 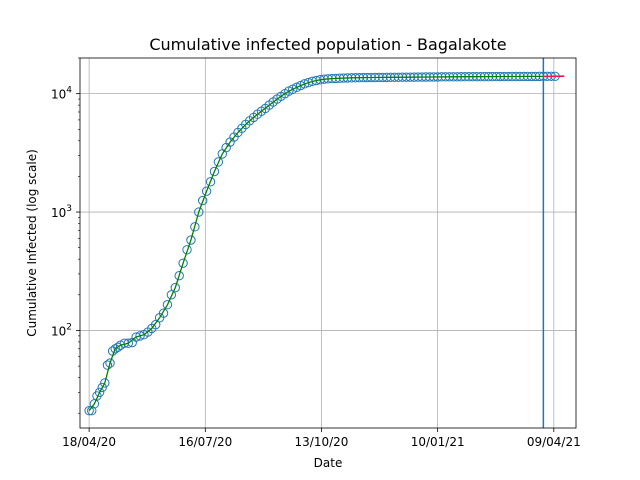 I want to click on y-tick-label: 10³, so click(x=61, y=212).